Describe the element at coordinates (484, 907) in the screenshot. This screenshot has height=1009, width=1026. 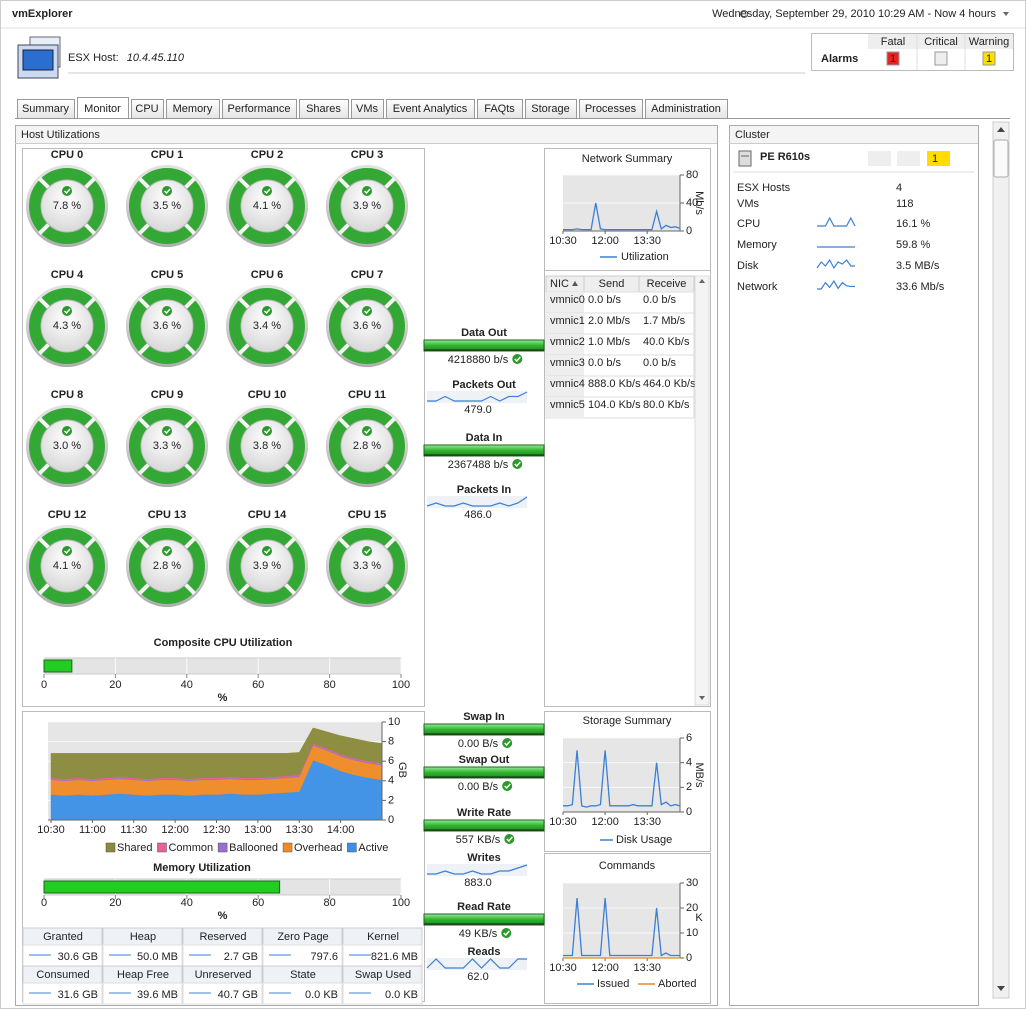
I see `io-label: Read Rate` at that location.